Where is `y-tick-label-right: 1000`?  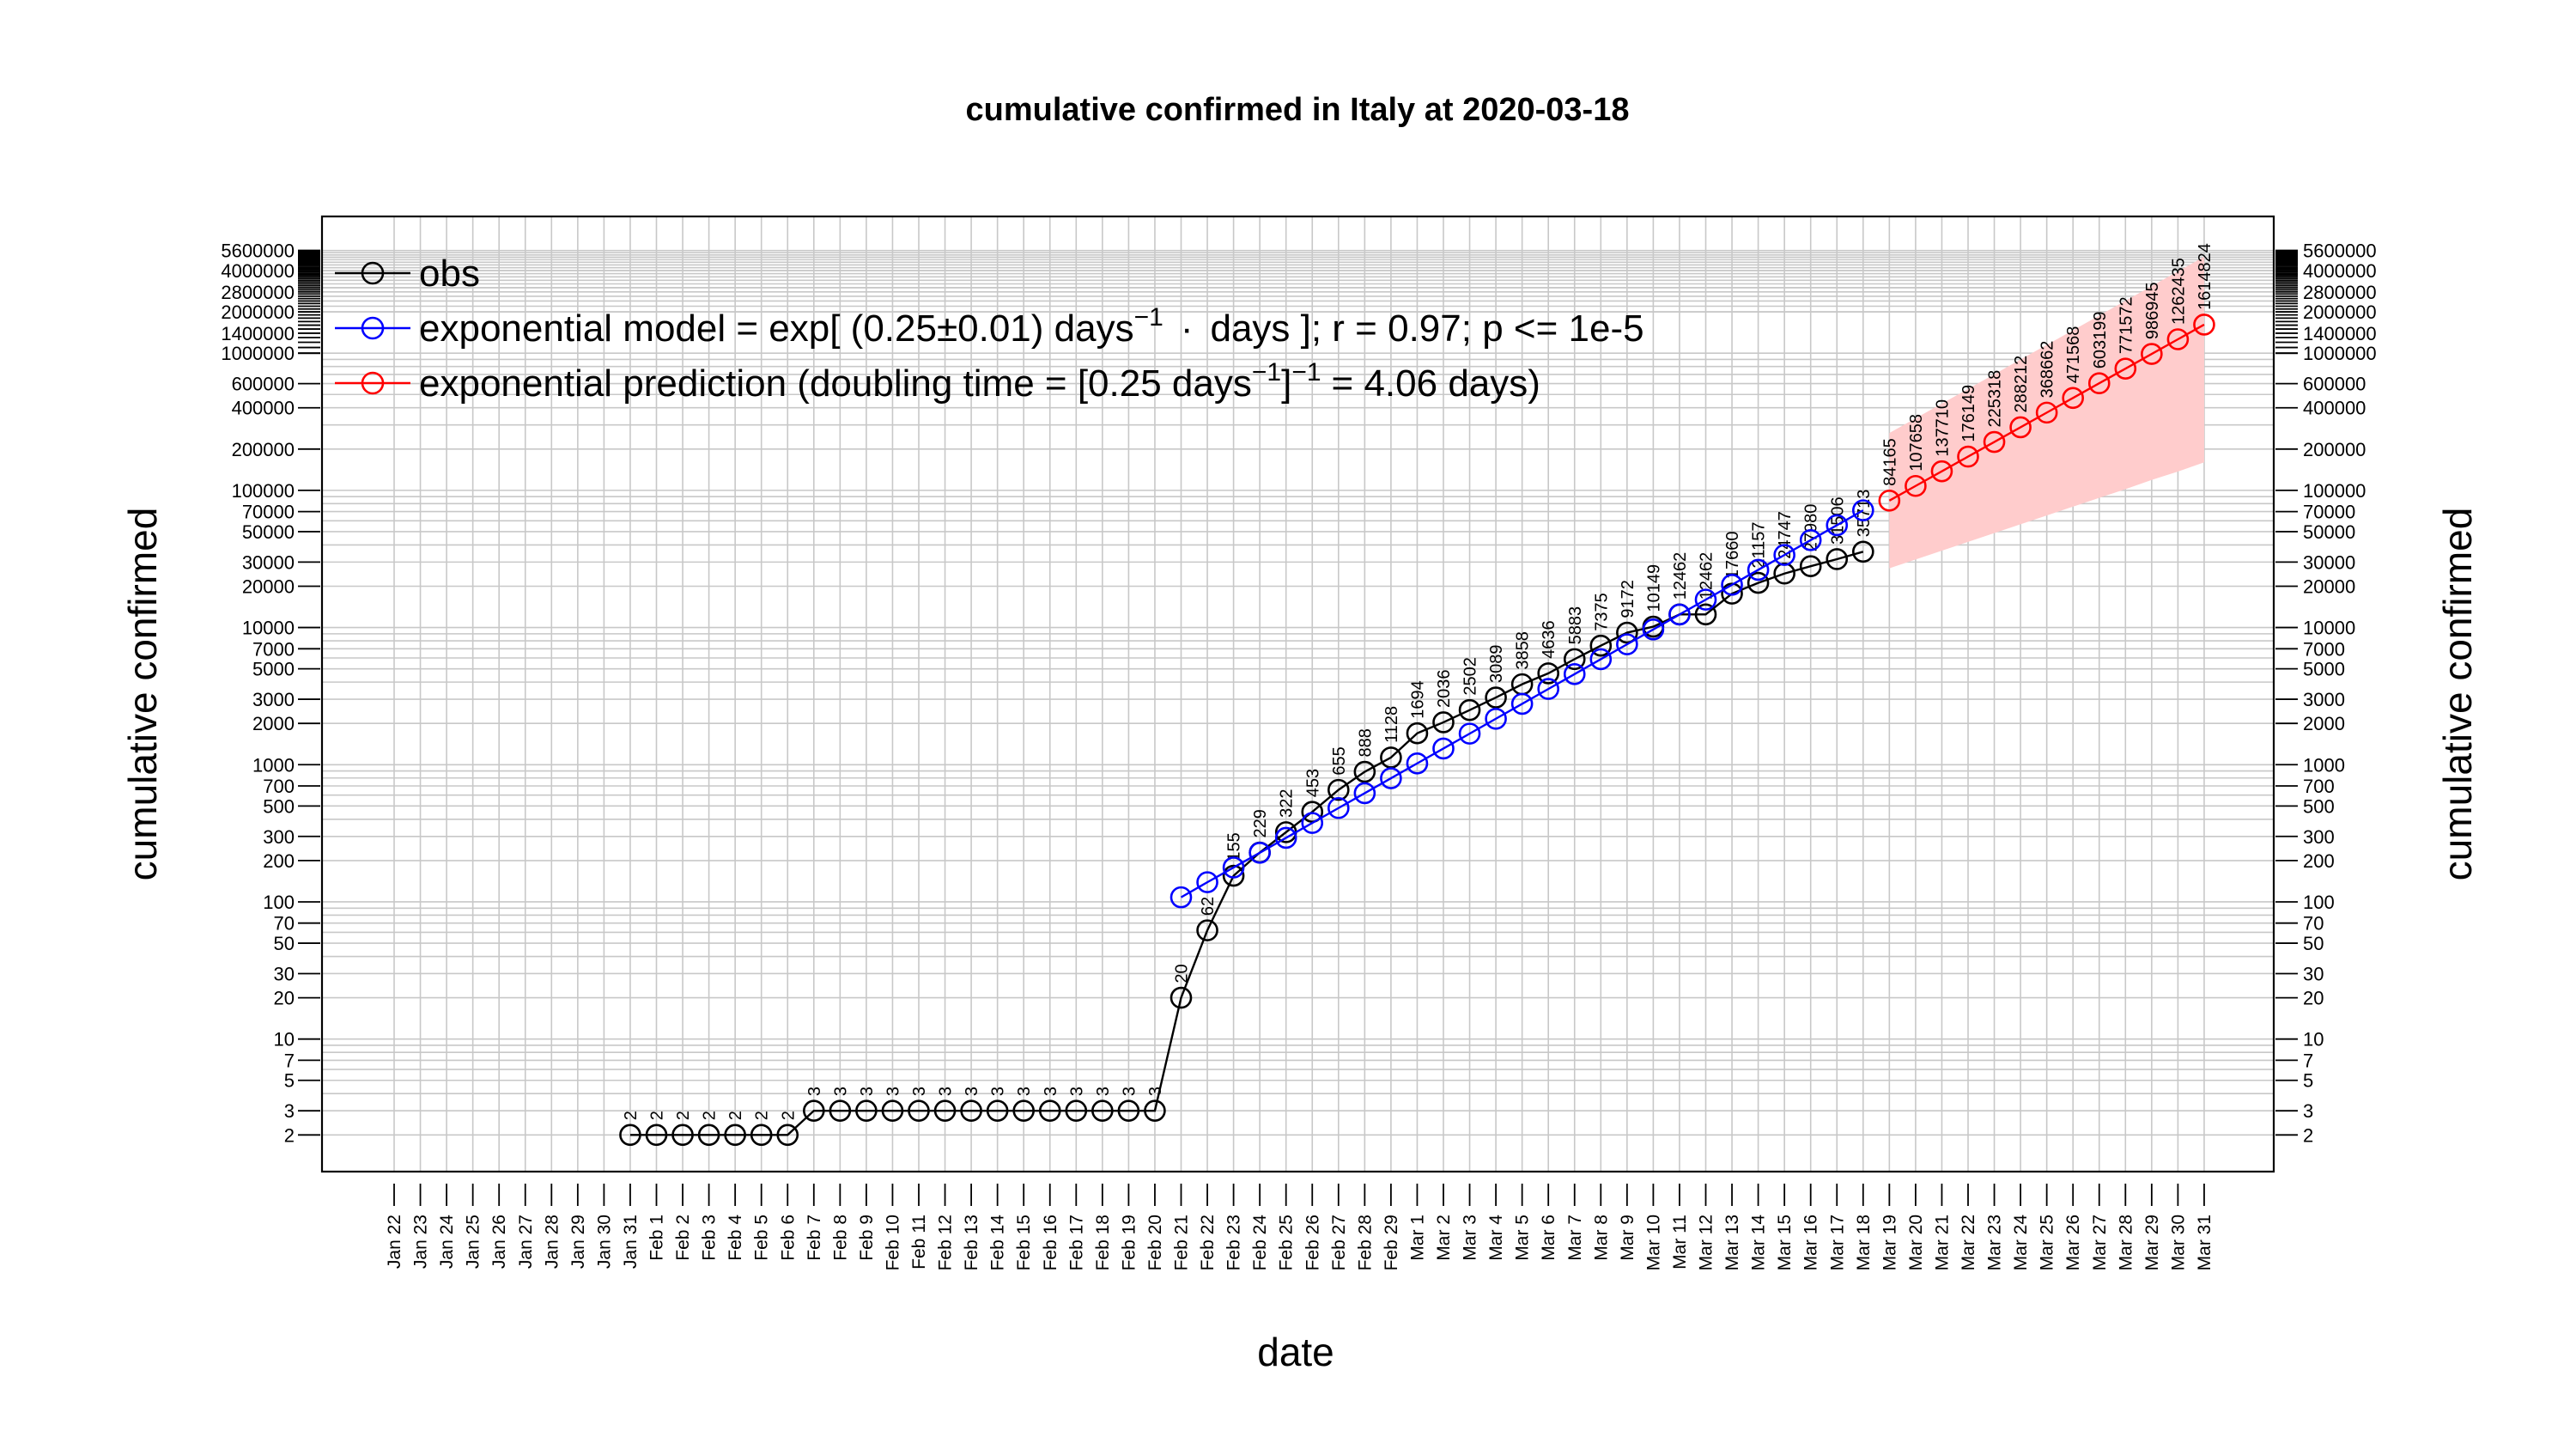
y-tick-label-right: 1000 is located at coordinates (2324, 765).